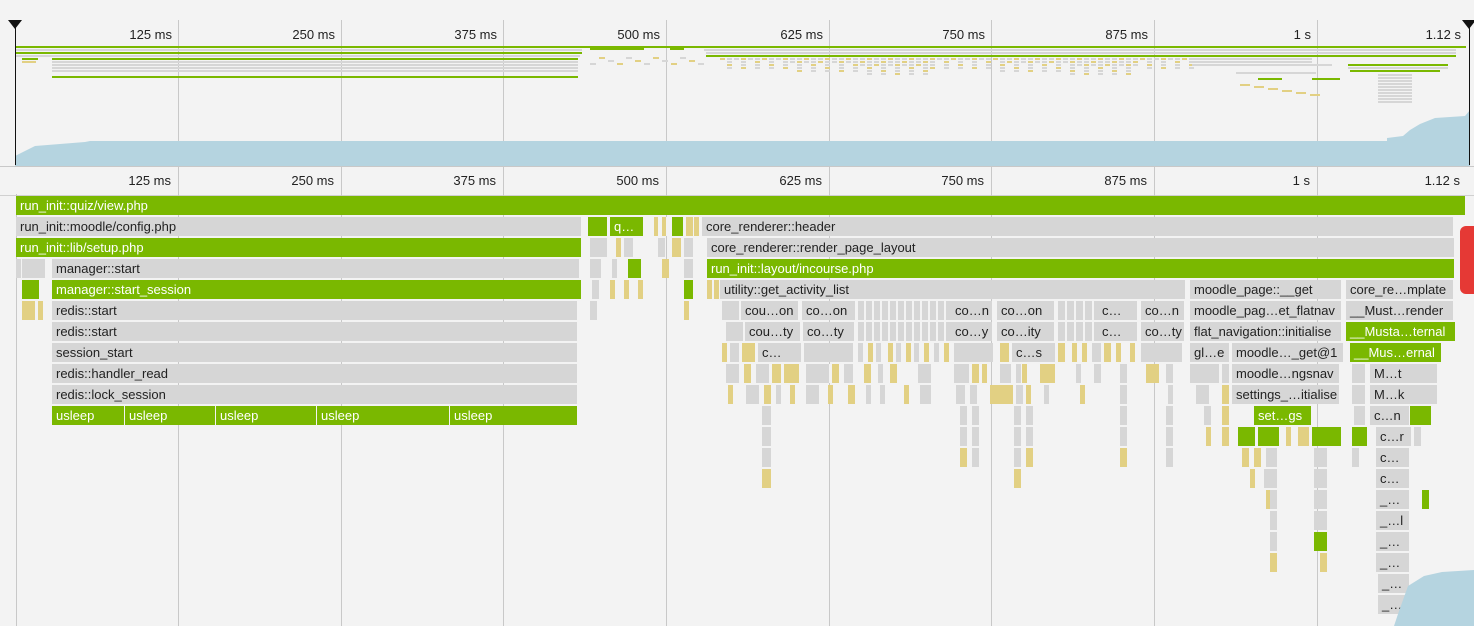 This screenshot has width=1474, height=626. I want to click on flame-frame: co…n, so click(972, 310).